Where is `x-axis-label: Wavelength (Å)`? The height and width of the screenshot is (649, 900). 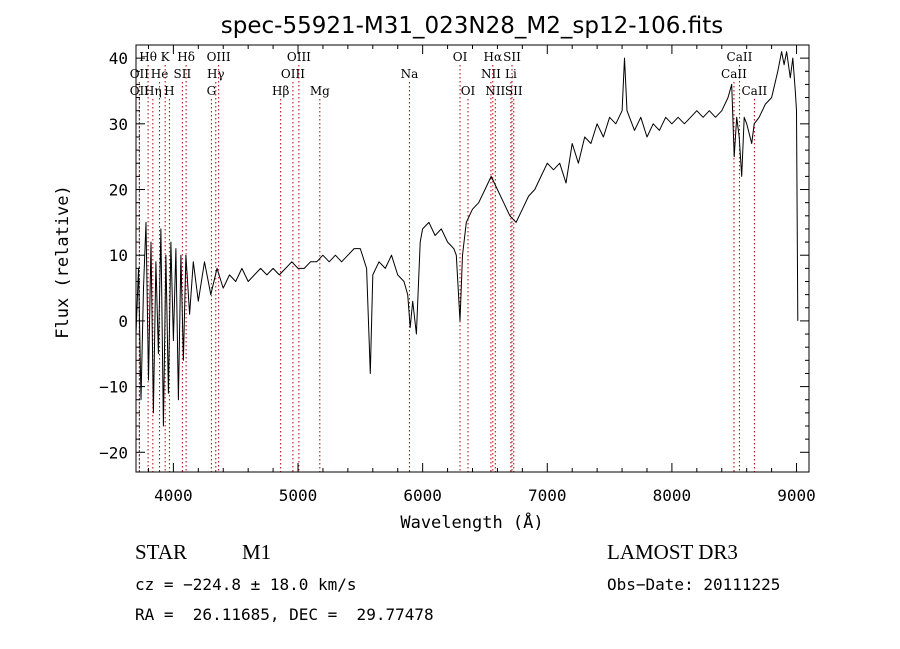
x-axis-label: Wavelength (Å) is located at coordinates (471, 522).